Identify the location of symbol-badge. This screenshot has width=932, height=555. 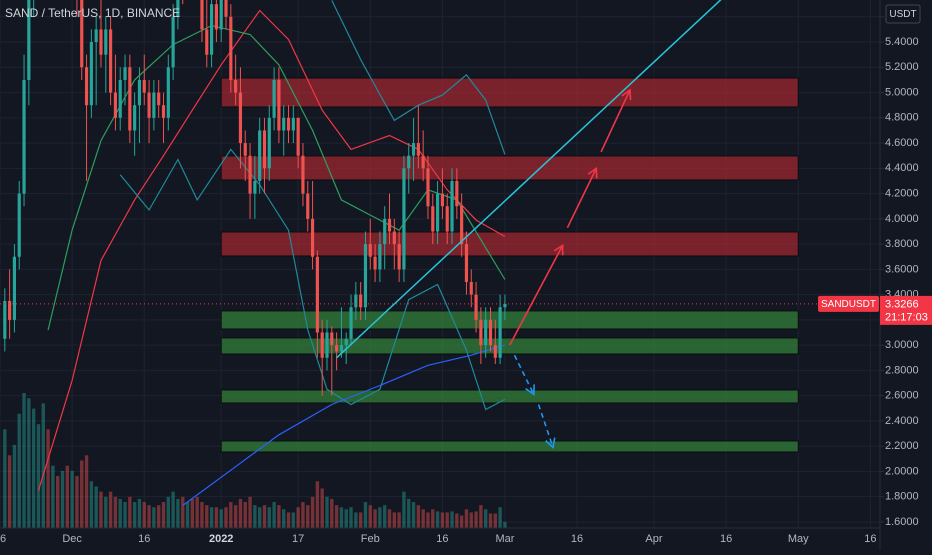
(848, 303).